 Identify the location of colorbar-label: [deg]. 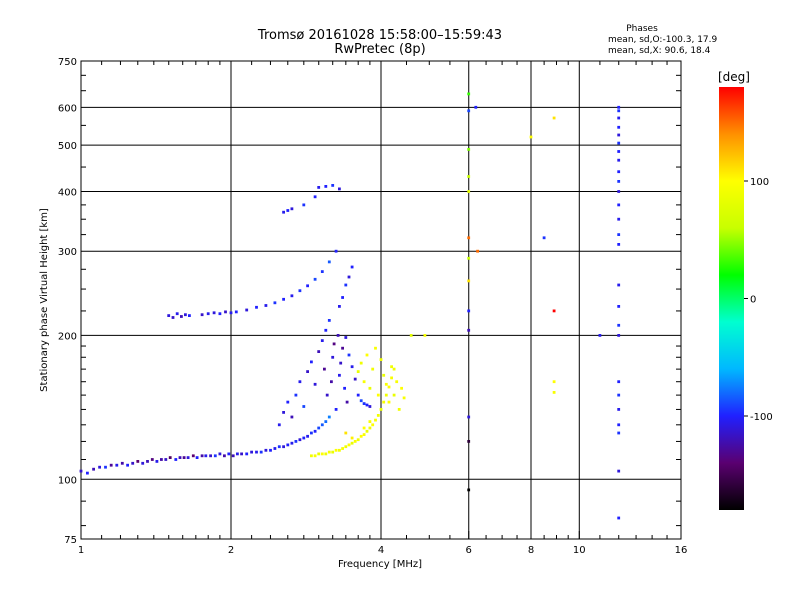
(734, 77).